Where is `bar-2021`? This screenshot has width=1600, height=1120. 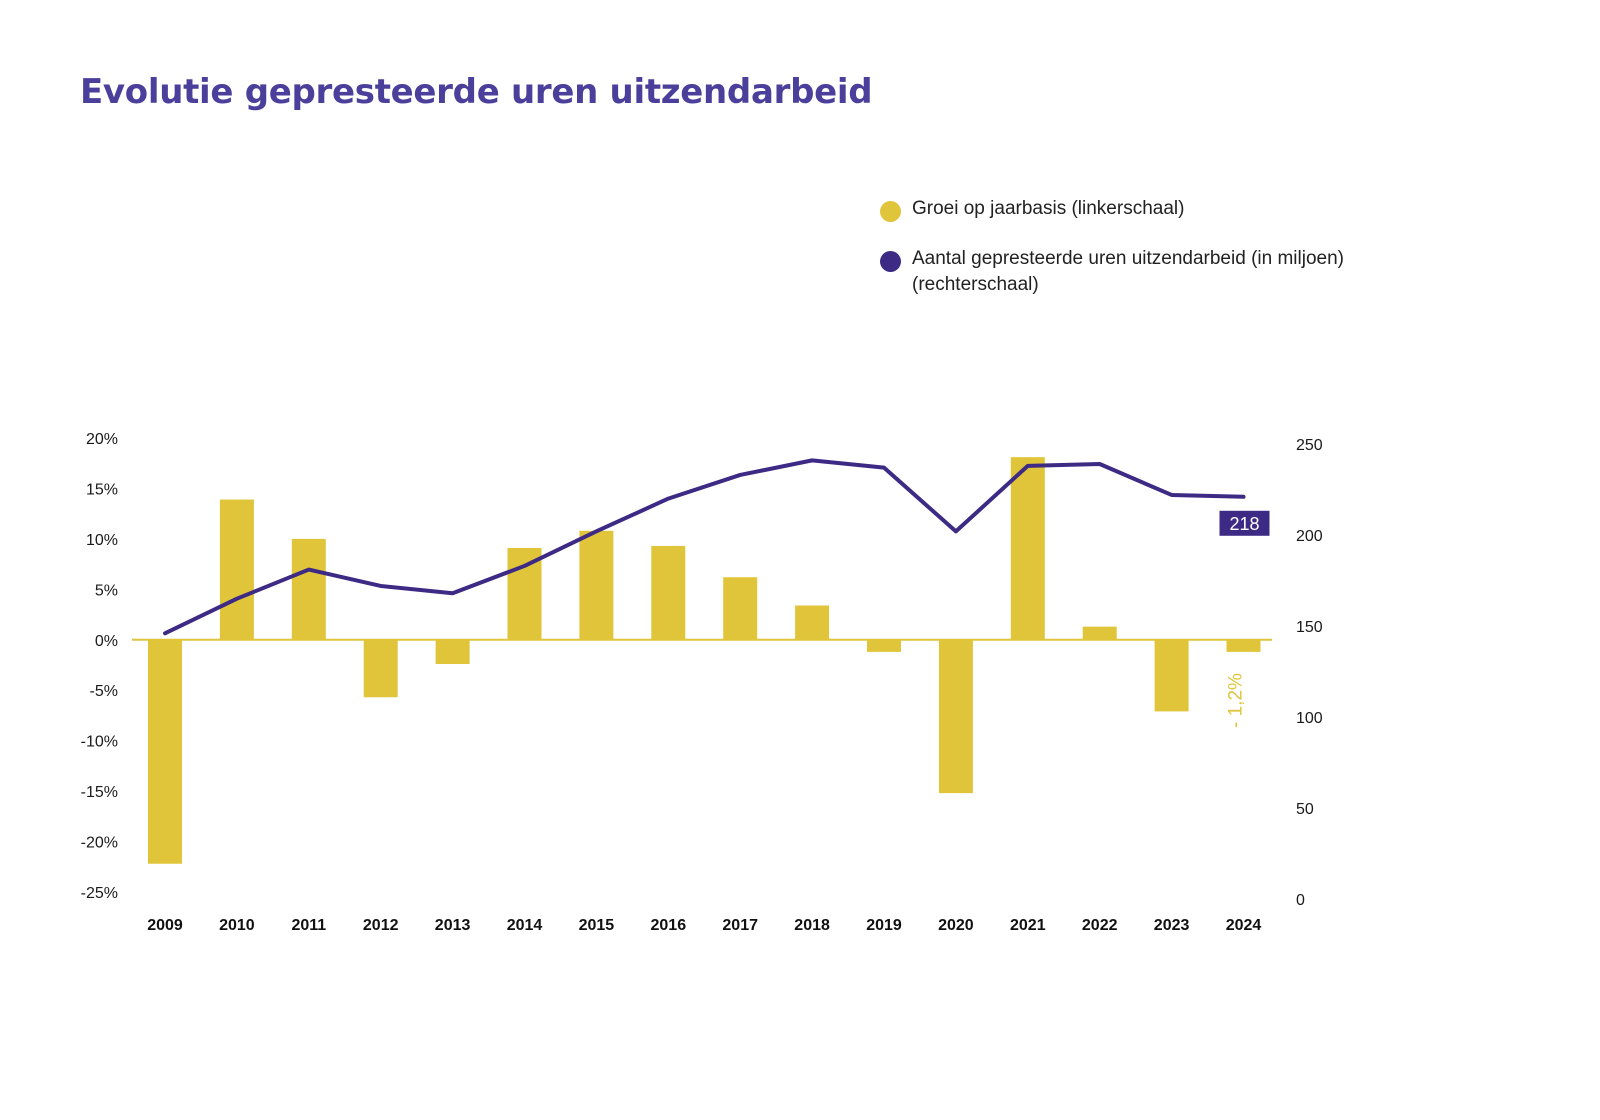
bar-2021 is located at coordinates (1027, 548).